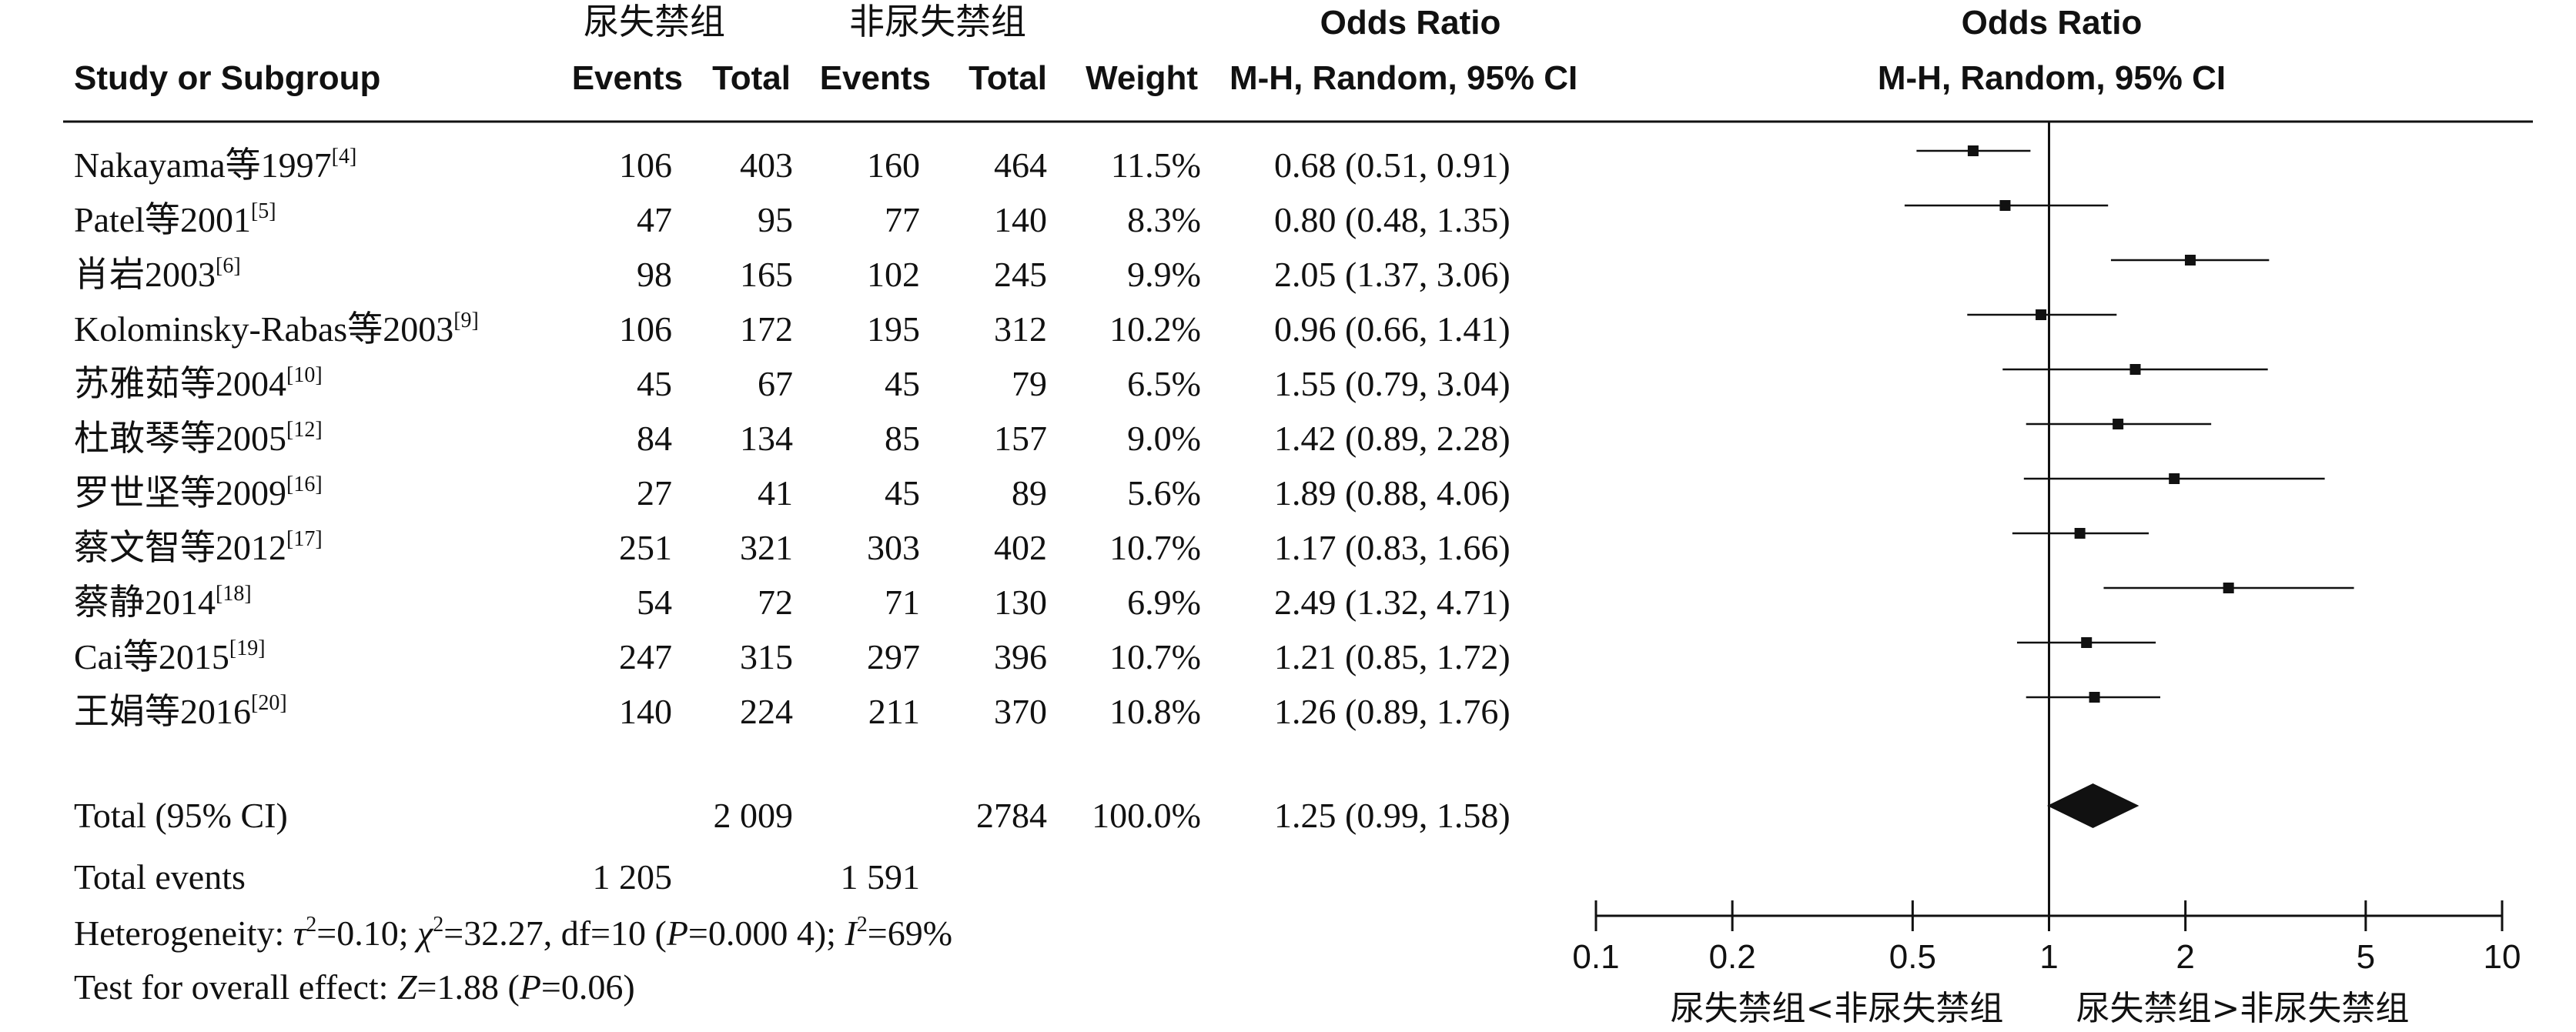  What do you see at coordinates (1020, 656) in the screenshot?
I see `total-group2: 396` at bounding box center [1020, 656].